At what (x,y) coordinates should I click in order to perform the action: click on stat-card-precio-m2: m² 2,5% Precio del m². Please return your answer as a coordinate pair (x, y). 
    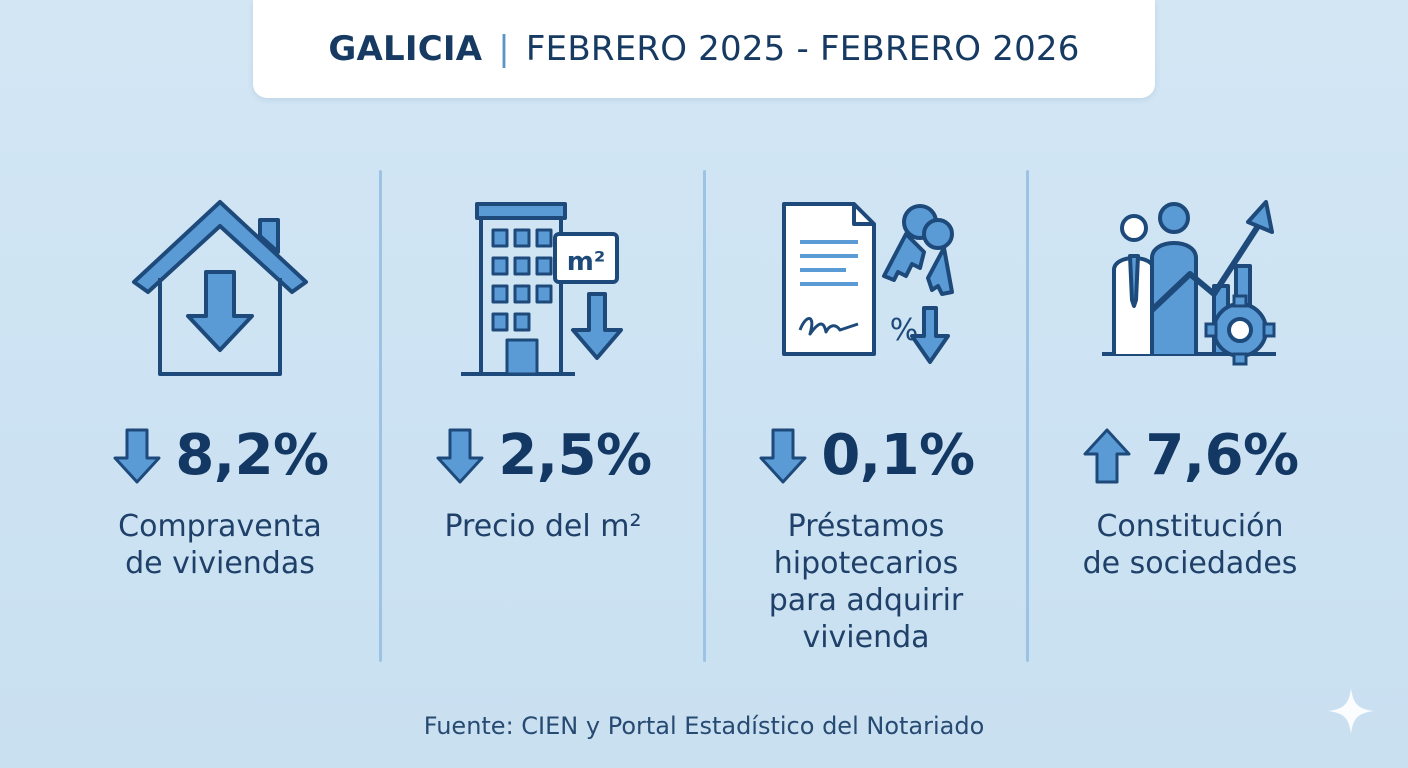
    Looking at the image, I should click on (543, 430).